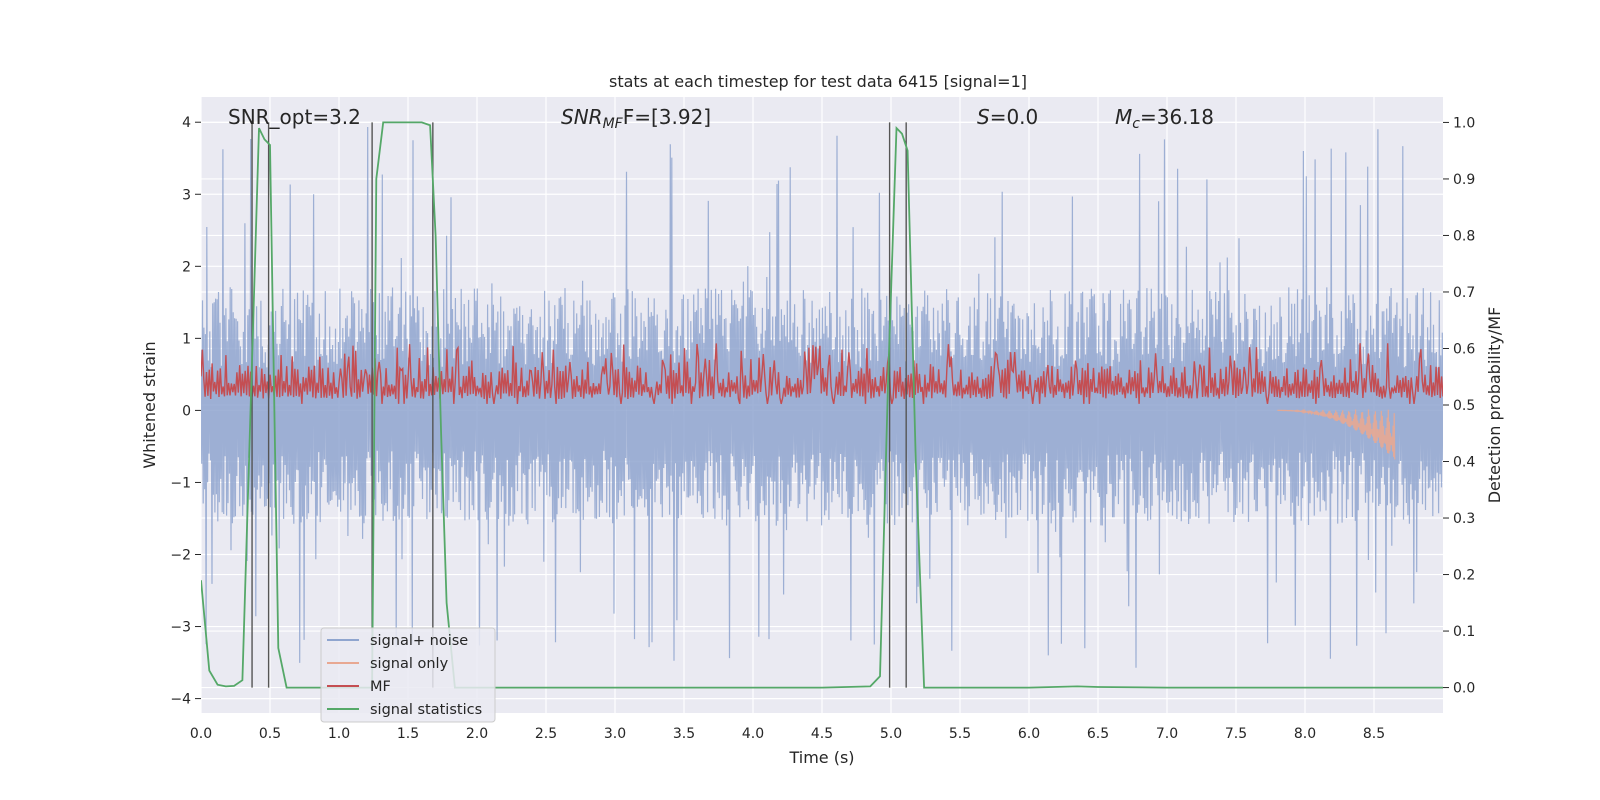 The width and height of the screenshot is (1600, 800). I want to click on right-y-tick-label: 0.5, so click(1464, 406).